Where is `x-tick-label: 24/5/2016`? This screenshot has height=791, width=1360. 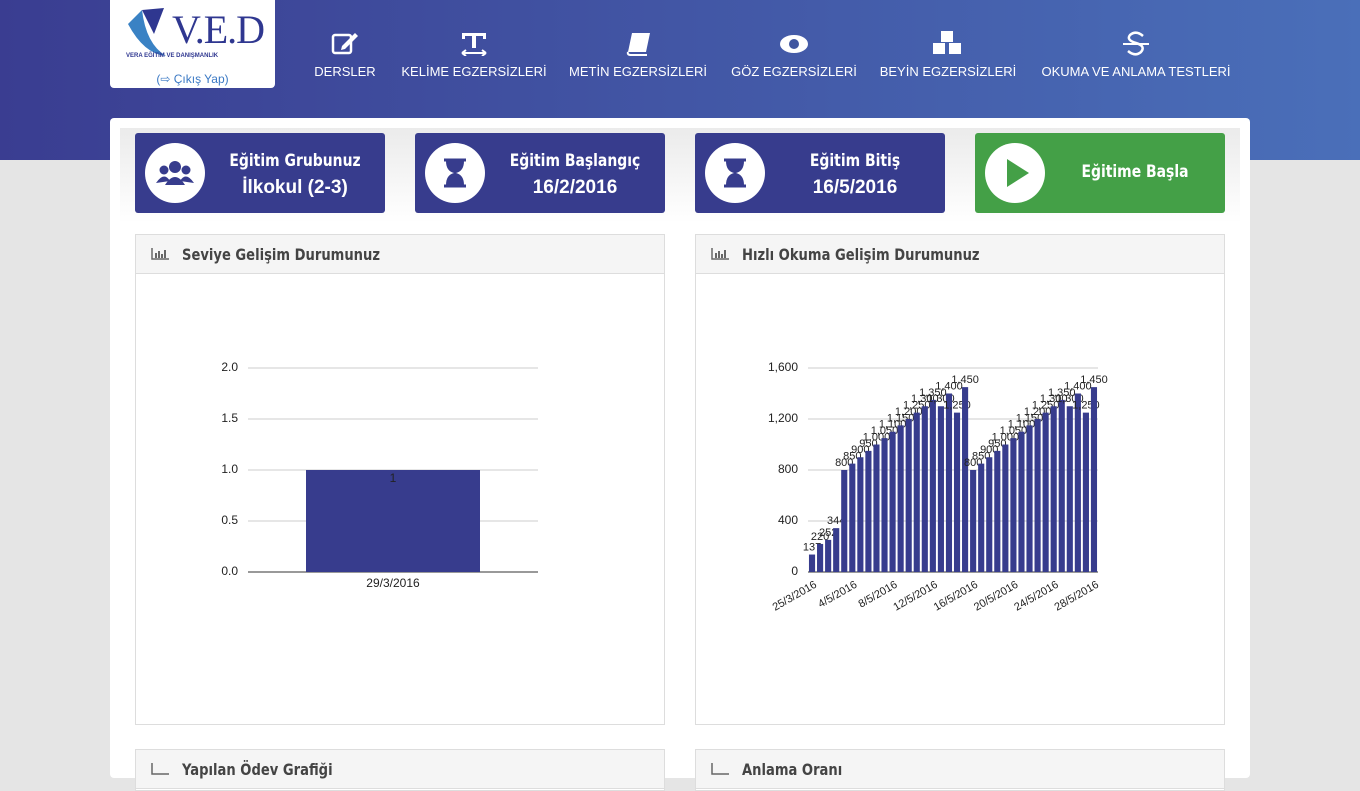
x-tick-label: 24/5/2016 is located at coordinates (1036, 596).